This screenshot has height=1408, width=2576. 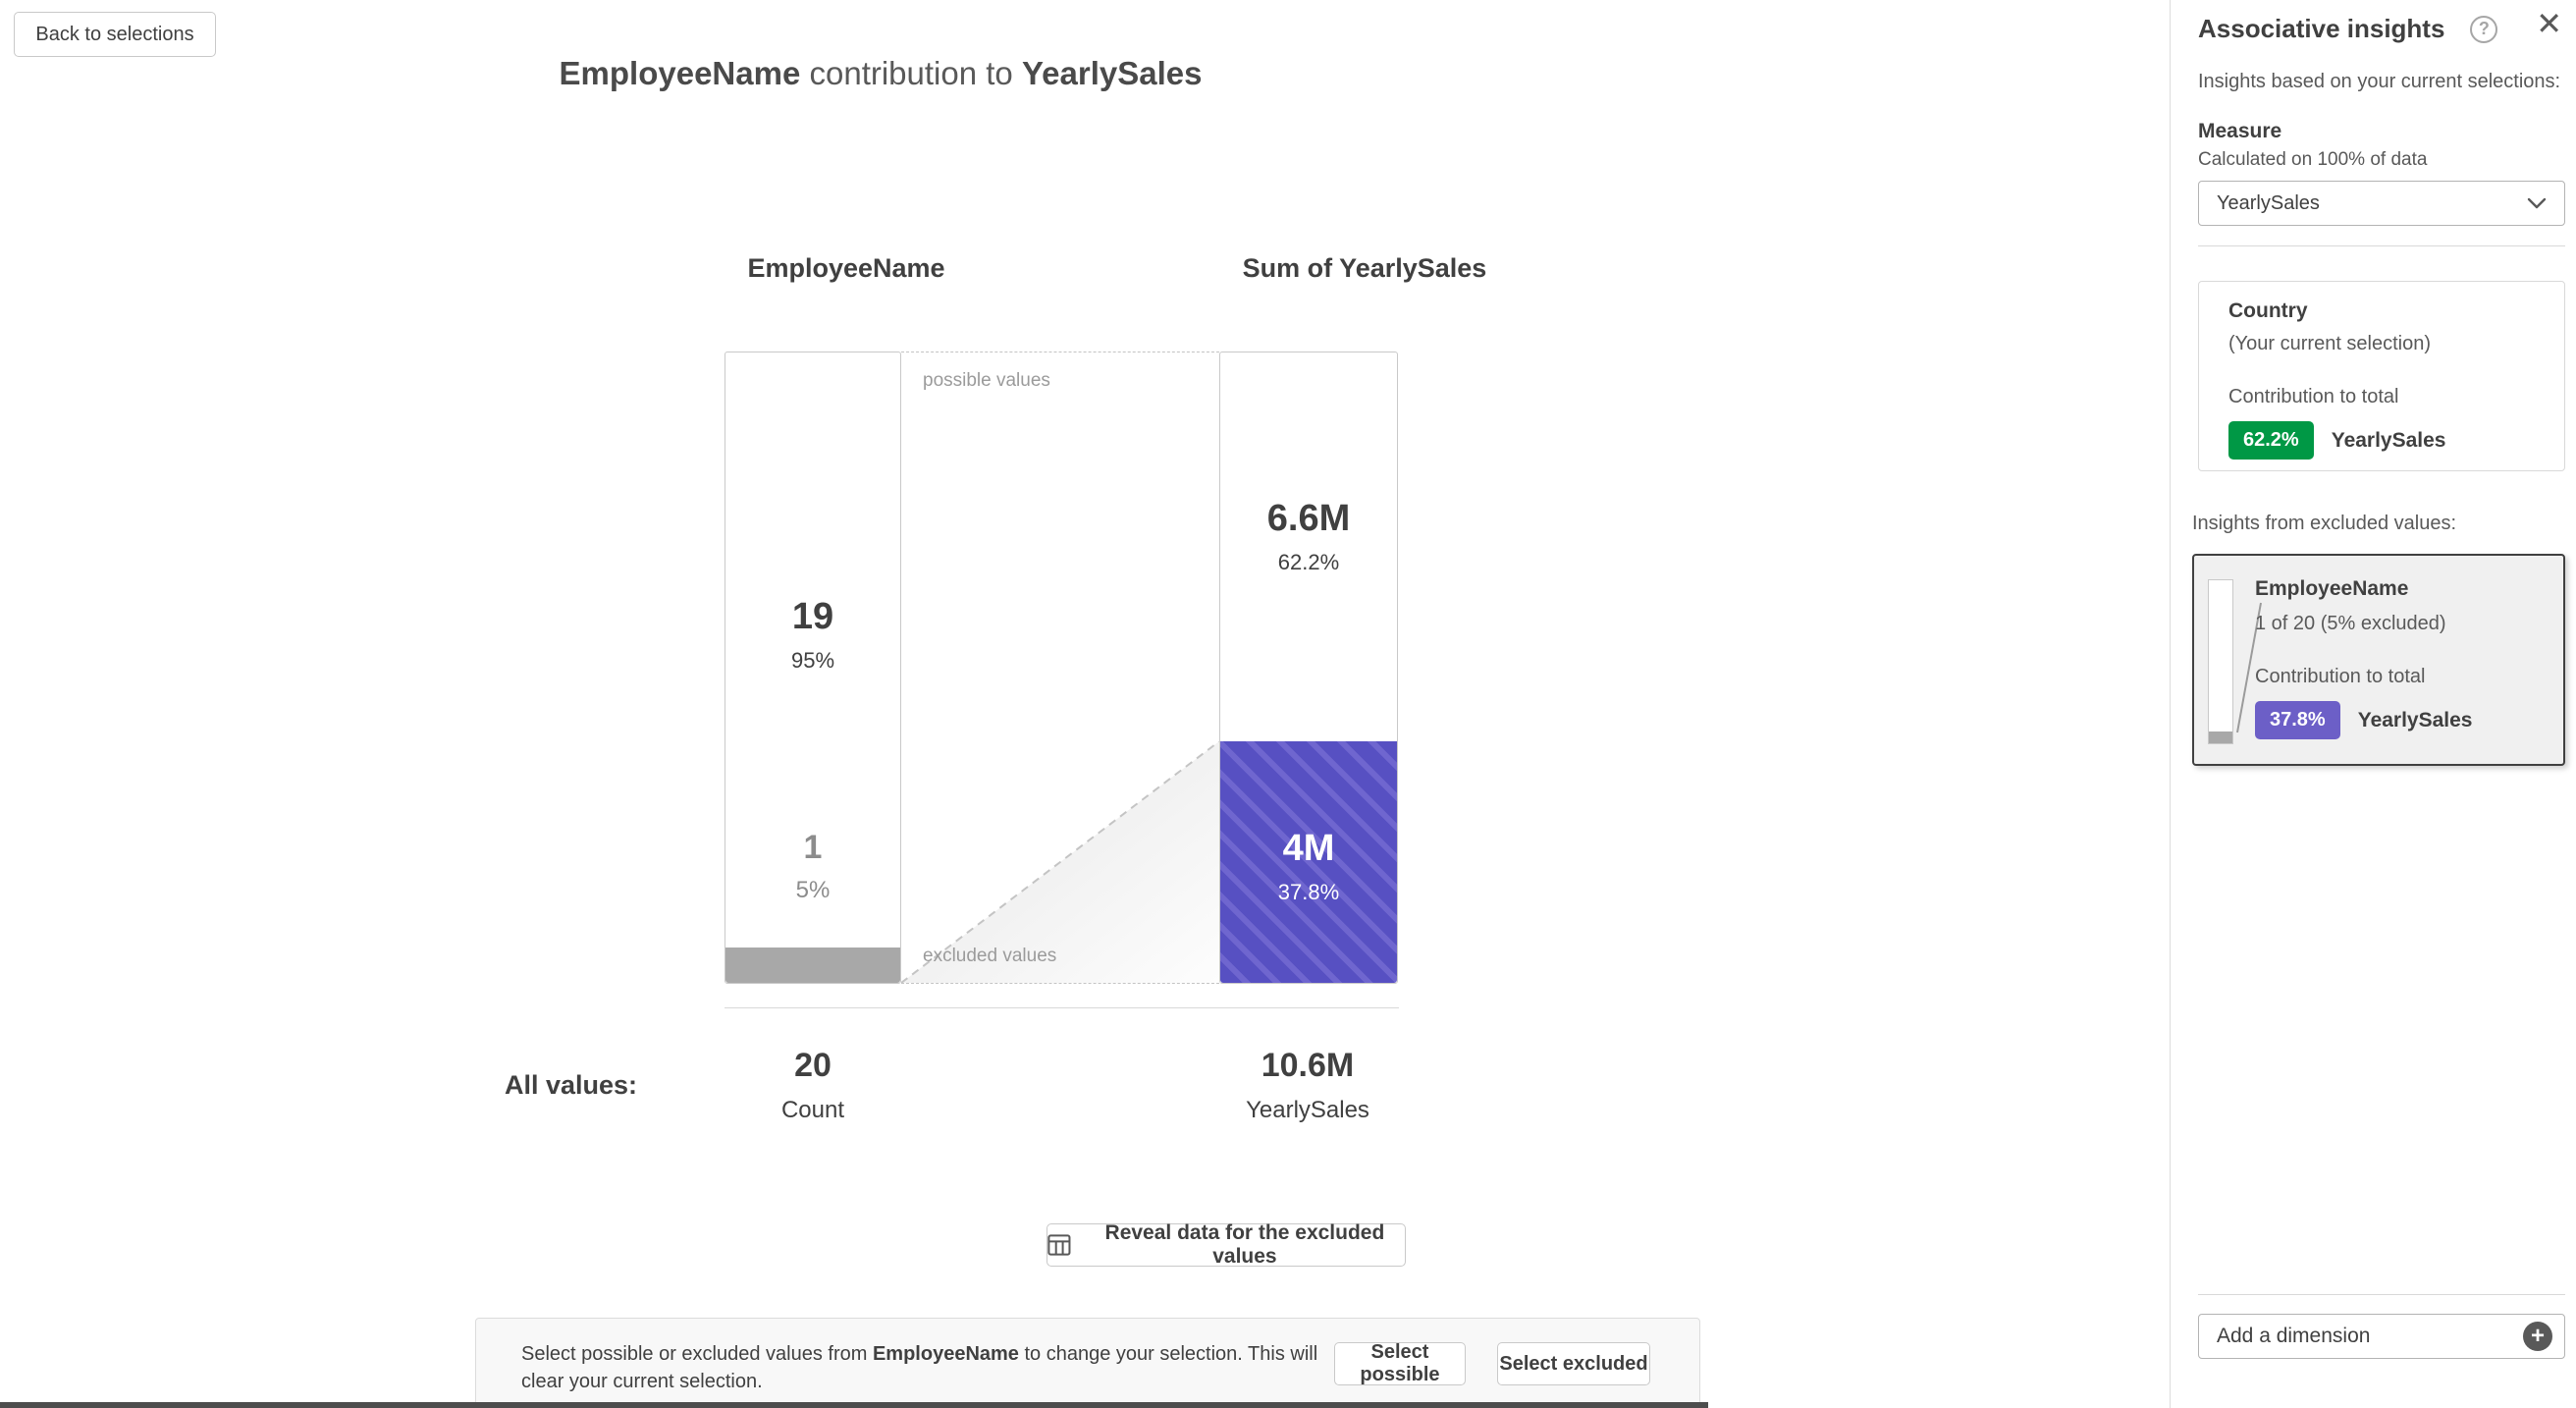 I want to click on add-dimension-button: Add a dimension +, so click(x=2381, y=1336).